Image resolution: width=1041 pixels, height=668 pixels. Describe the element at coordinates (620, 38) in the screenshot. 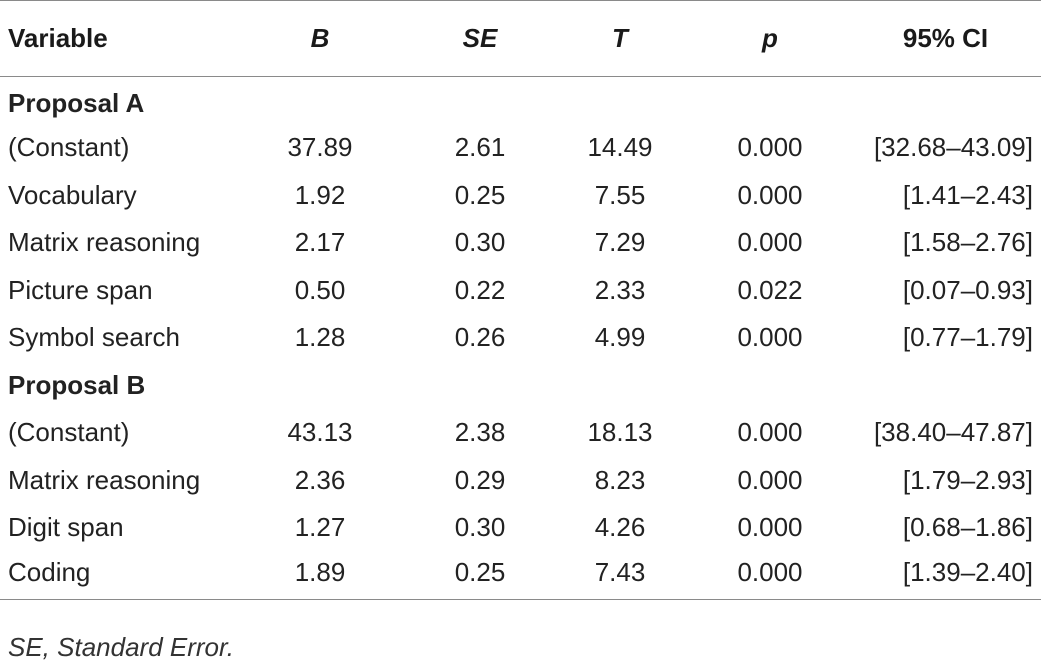

I see `header-t: T` at that location.